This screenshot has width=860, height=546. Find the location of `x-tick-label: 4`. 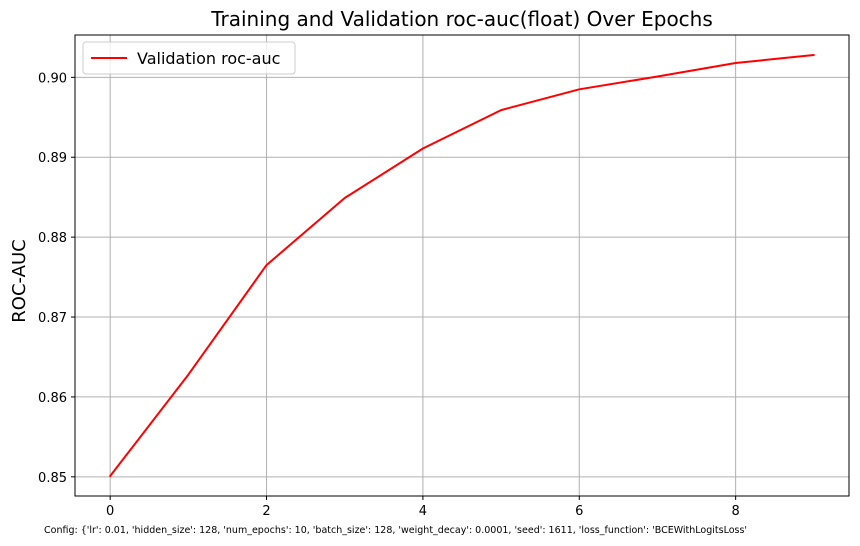

x-tick-label: 4 is located at coordinates (423, 511).